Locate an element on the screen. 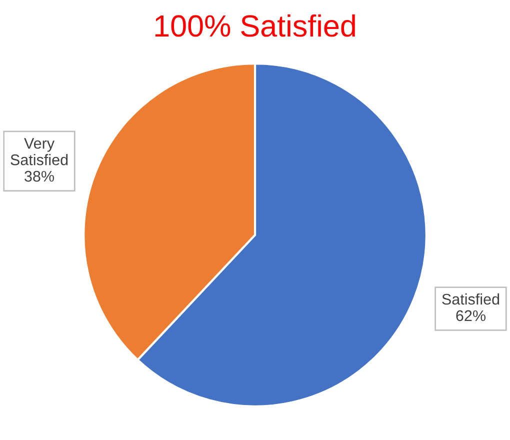 The image size is (510, 440). data-label: 62% is located at coordinates (471, 316).